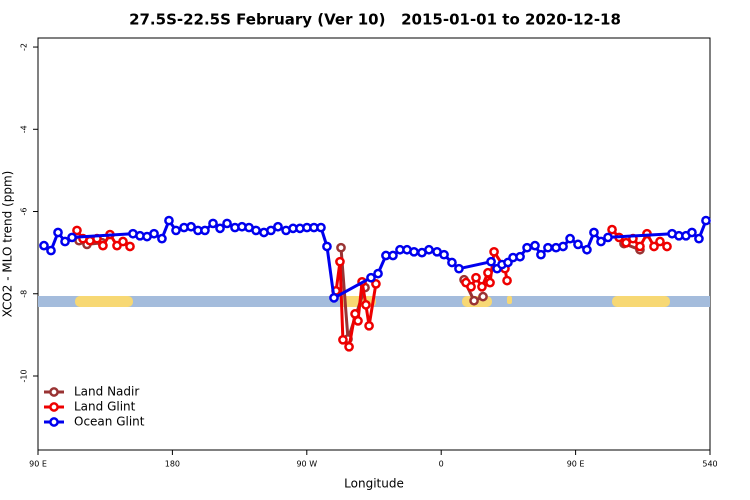 The image size is (750, 500). I want to click on y-tick-label: -6, so click(24, 212).